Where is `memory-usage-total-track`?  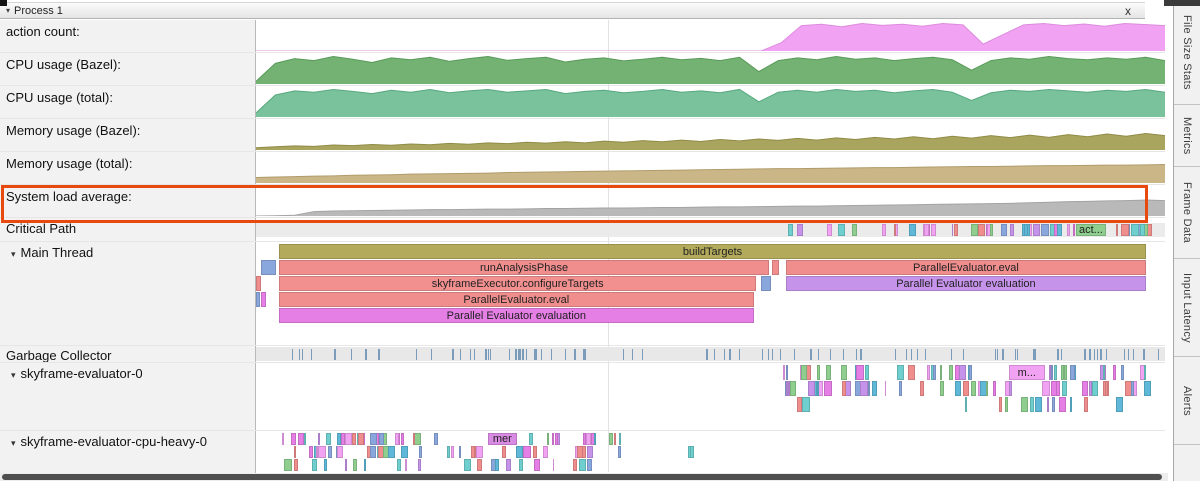
memory-usage-total-track is located at coordinates (710, 168).